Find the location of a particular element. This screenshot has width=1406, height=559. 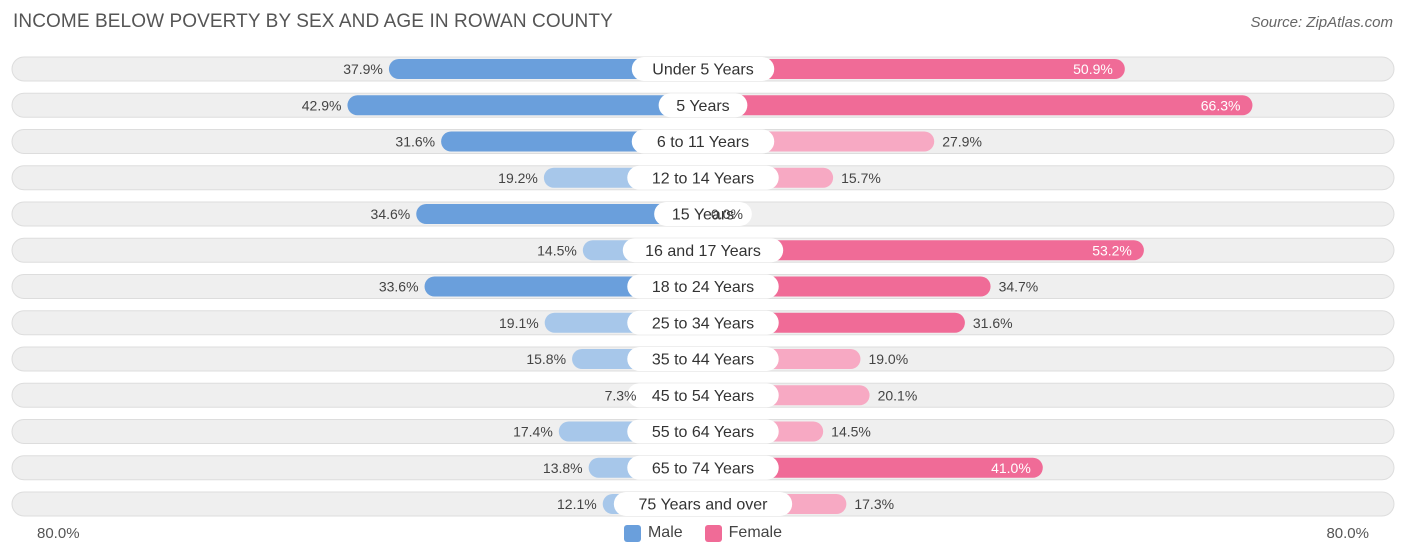

legend-item-male: Male is located at coordinates (653, 533).